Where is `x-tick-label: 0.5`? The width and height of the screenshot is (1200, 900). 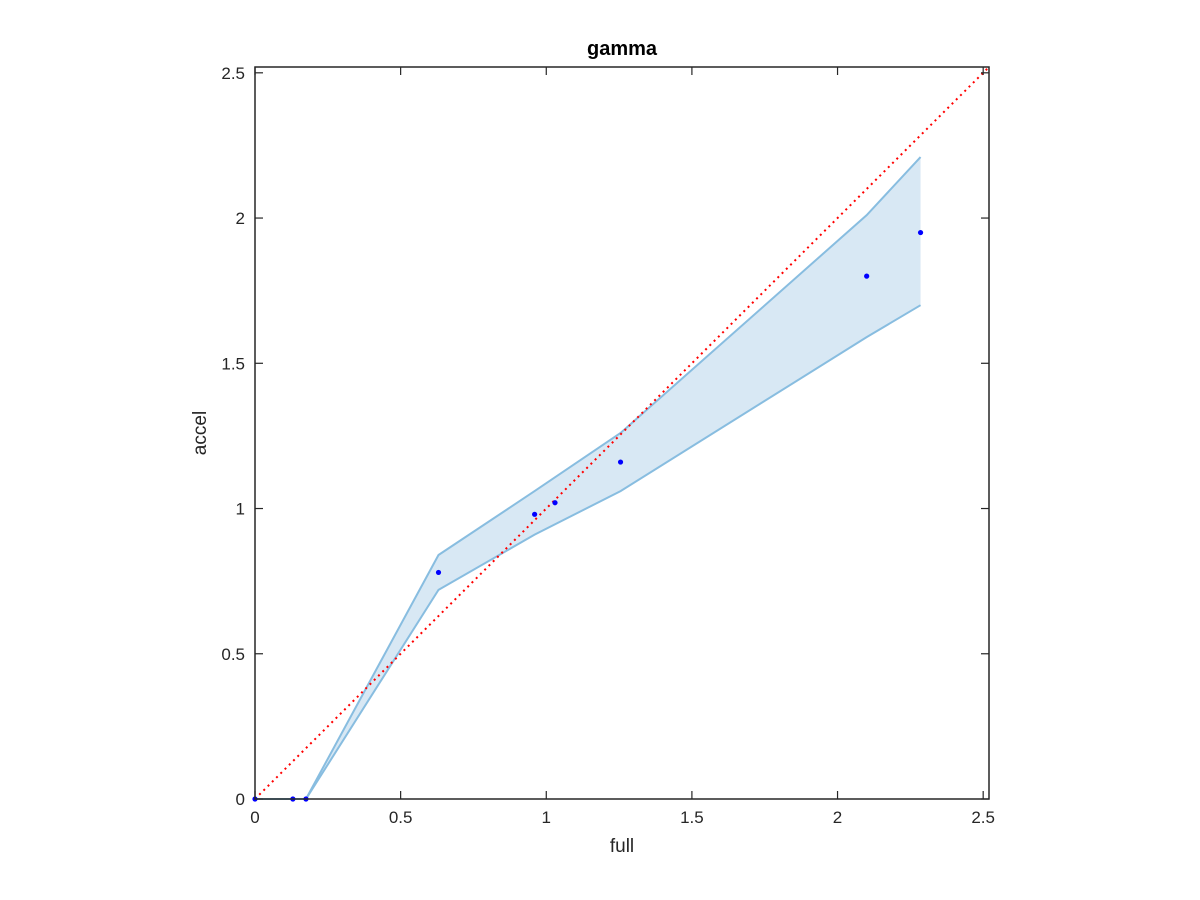 x-tick-label: 0.5 is located at coordinates (401, 817).